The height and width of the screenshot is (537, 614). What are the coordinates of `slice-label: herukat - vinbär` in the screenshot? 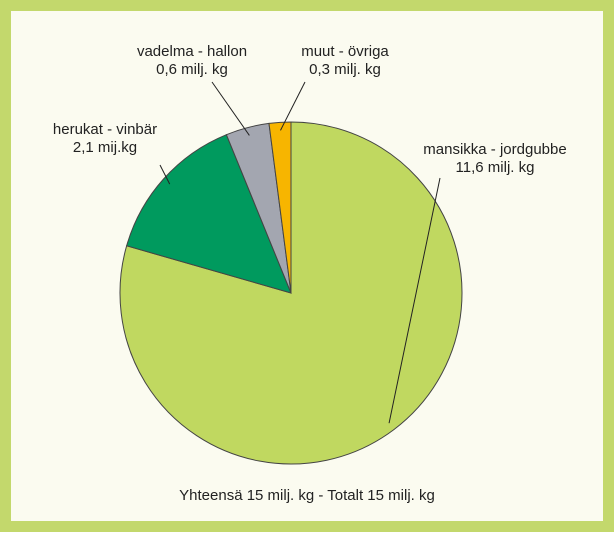 It's located at (105, 129).